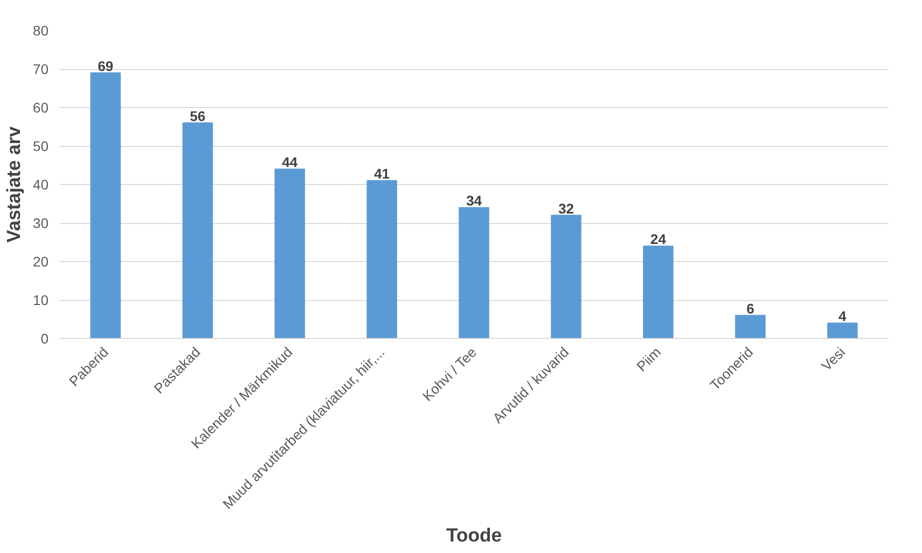 The height and width of the screenshot is (553, 922). I want to click on y-tick-label: 20, so click(40, 262).